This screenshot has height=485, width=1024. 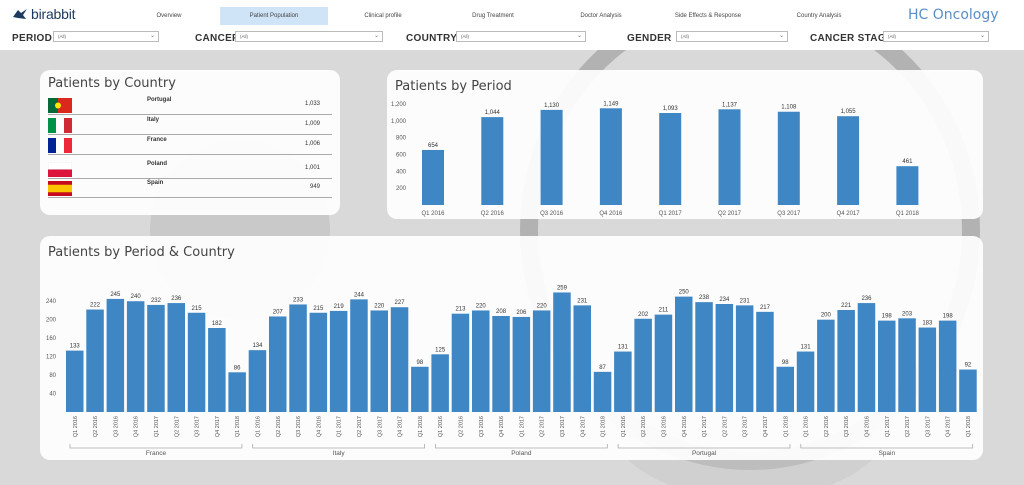 What do you see at coordinates (846, 361) in the screenshot?
I see `bar-spain-q3-2016` at bounding box center [846, 361].